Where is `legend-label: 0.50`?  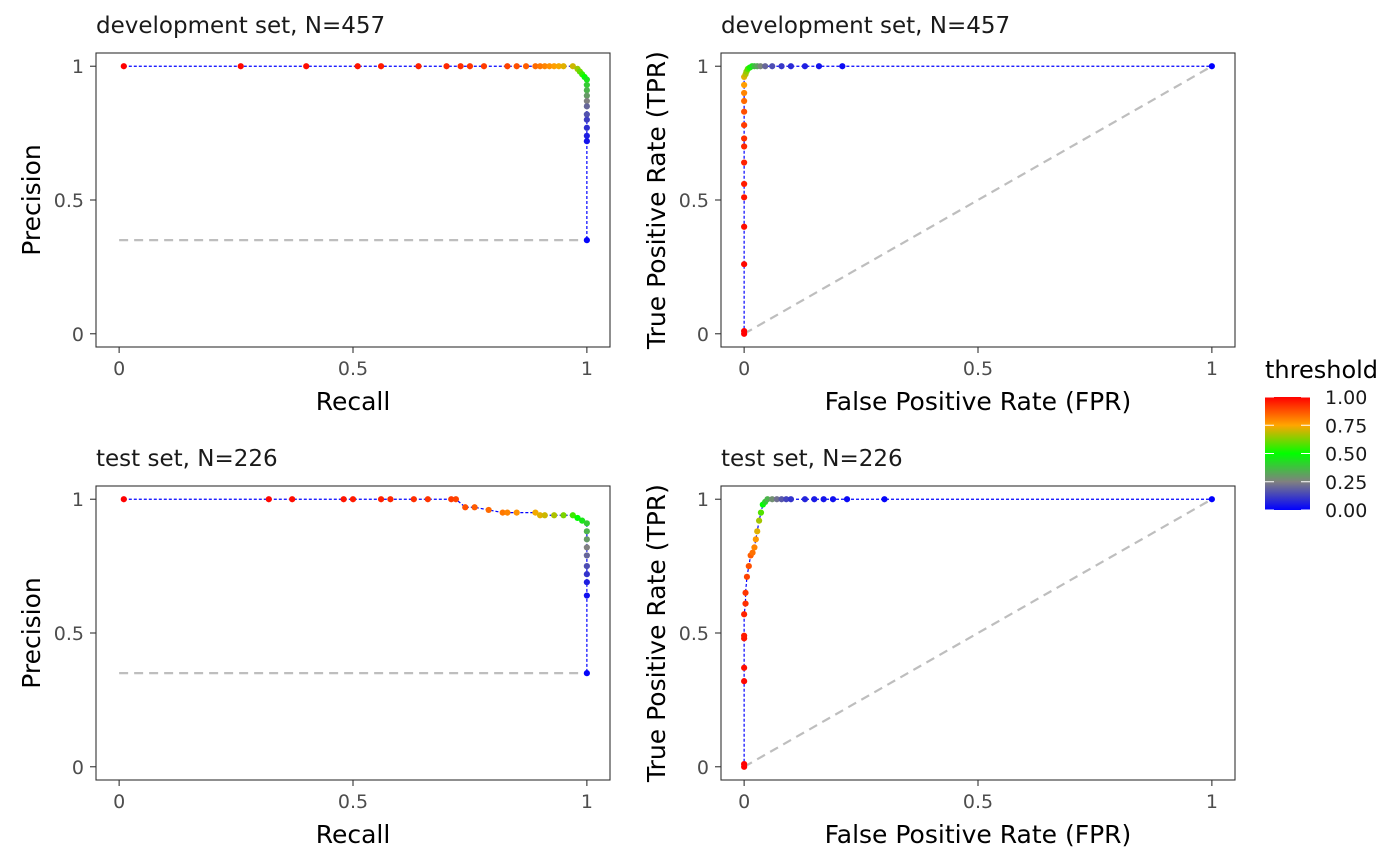
legend-label: 0.50 is located at coordinates (1346, 455).